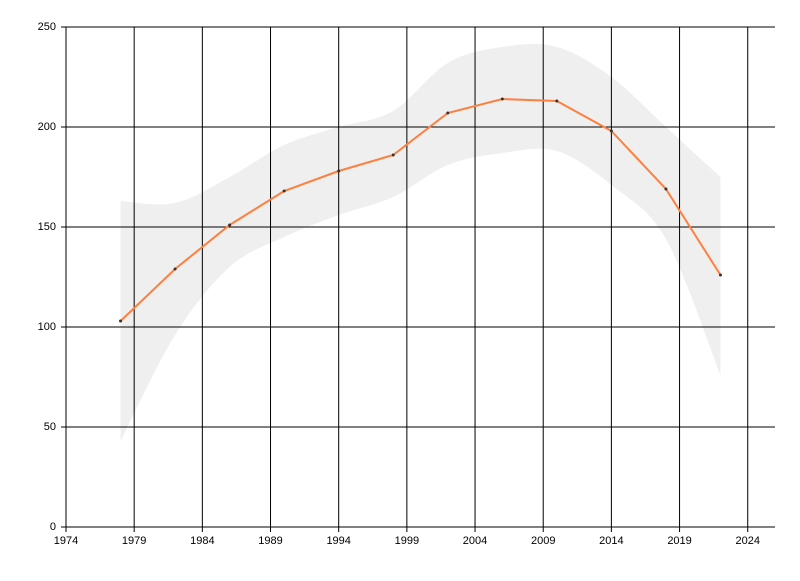 This screenshot has height=581, width=800. I want to click on x-tick-label: 1979, so click(134, 541).